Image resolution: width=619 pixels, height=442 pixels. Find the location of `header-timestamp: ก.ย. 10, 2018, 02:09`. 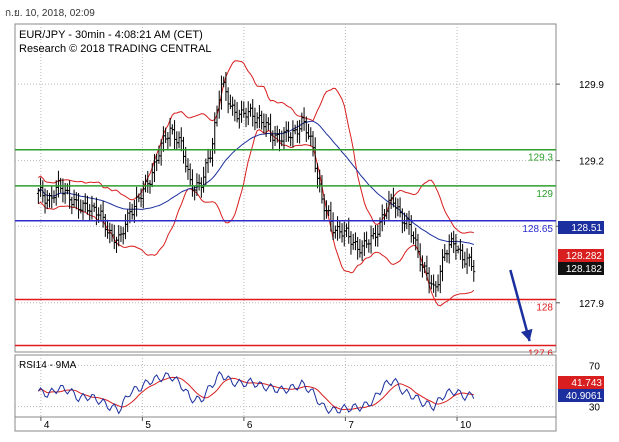

header-timestamp: ก.ย. 10, 2018, 02:09 is located at coordinates (50, 13).